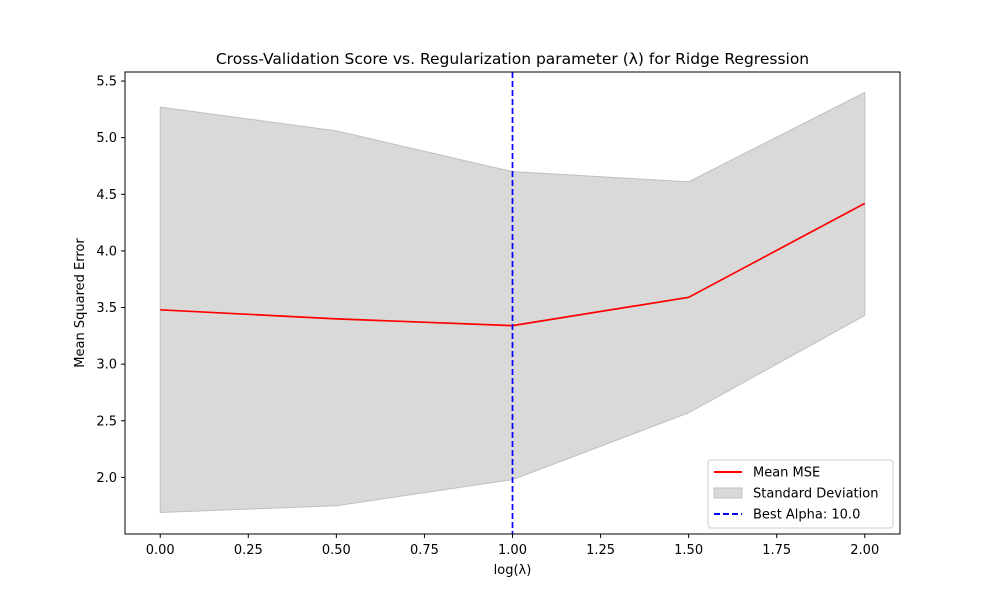 The width and height of the screenshot is (1000, 600). I want to click on x-tick-label: 2.00, so click(864, 550).